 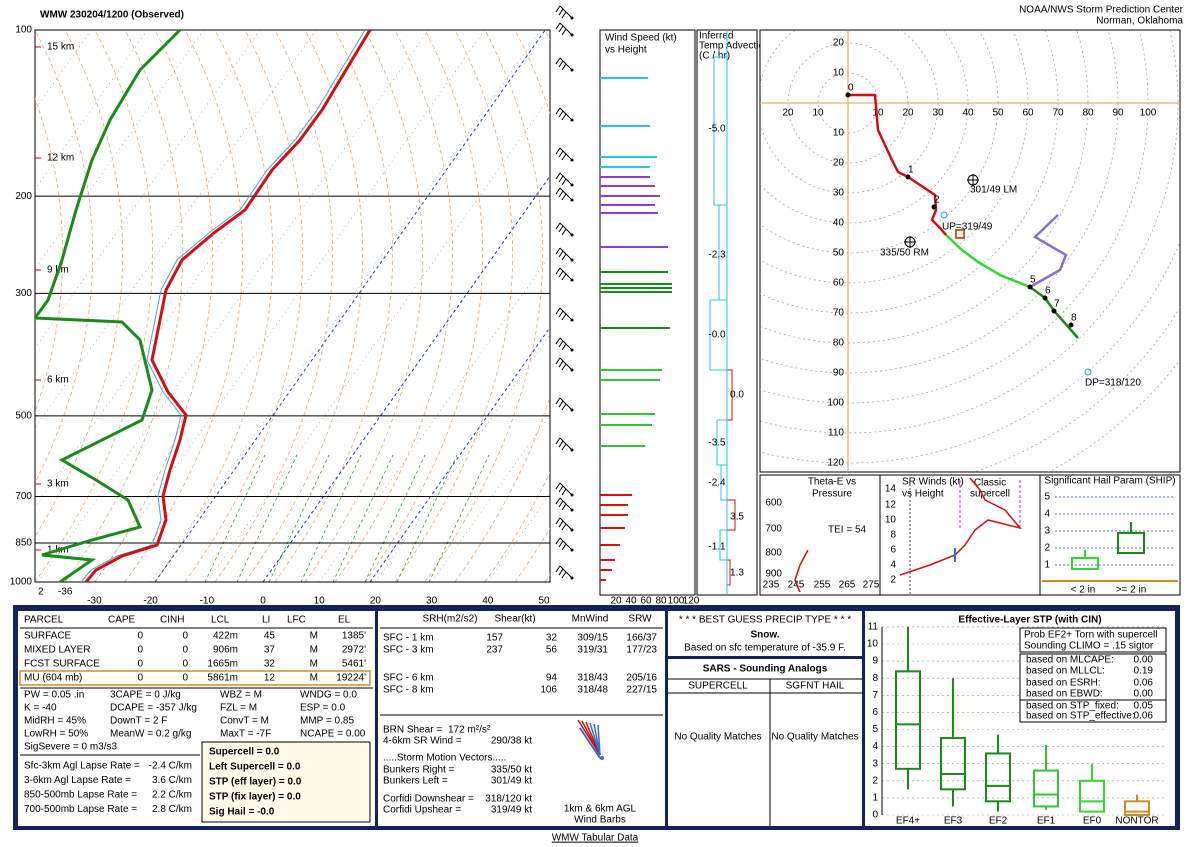 What do you see at coordinates (1093, 640) in the screenshot?
I see `prob-box` at bounding box center [1093, 640].